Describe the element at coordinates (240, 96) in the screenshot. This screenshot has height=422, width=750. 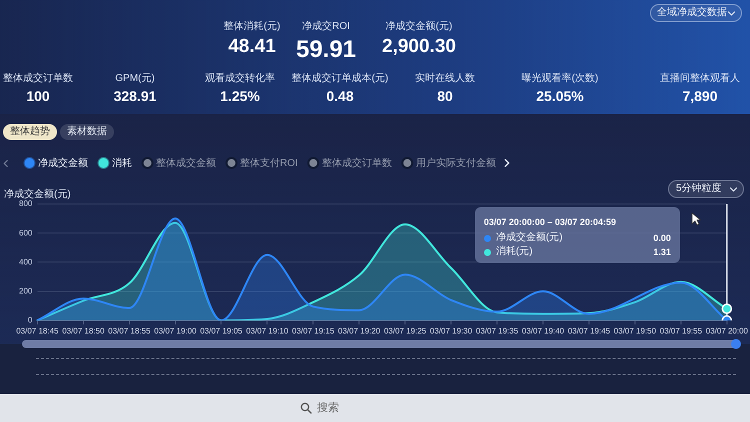
I see `text: 1.25%` at that location.